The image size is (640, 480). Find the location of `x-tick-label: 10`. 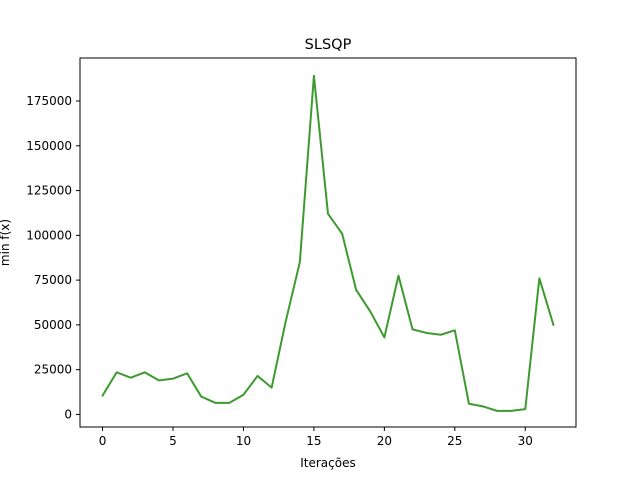

x-tick-label: 10 is located at coordinates (243, 441).